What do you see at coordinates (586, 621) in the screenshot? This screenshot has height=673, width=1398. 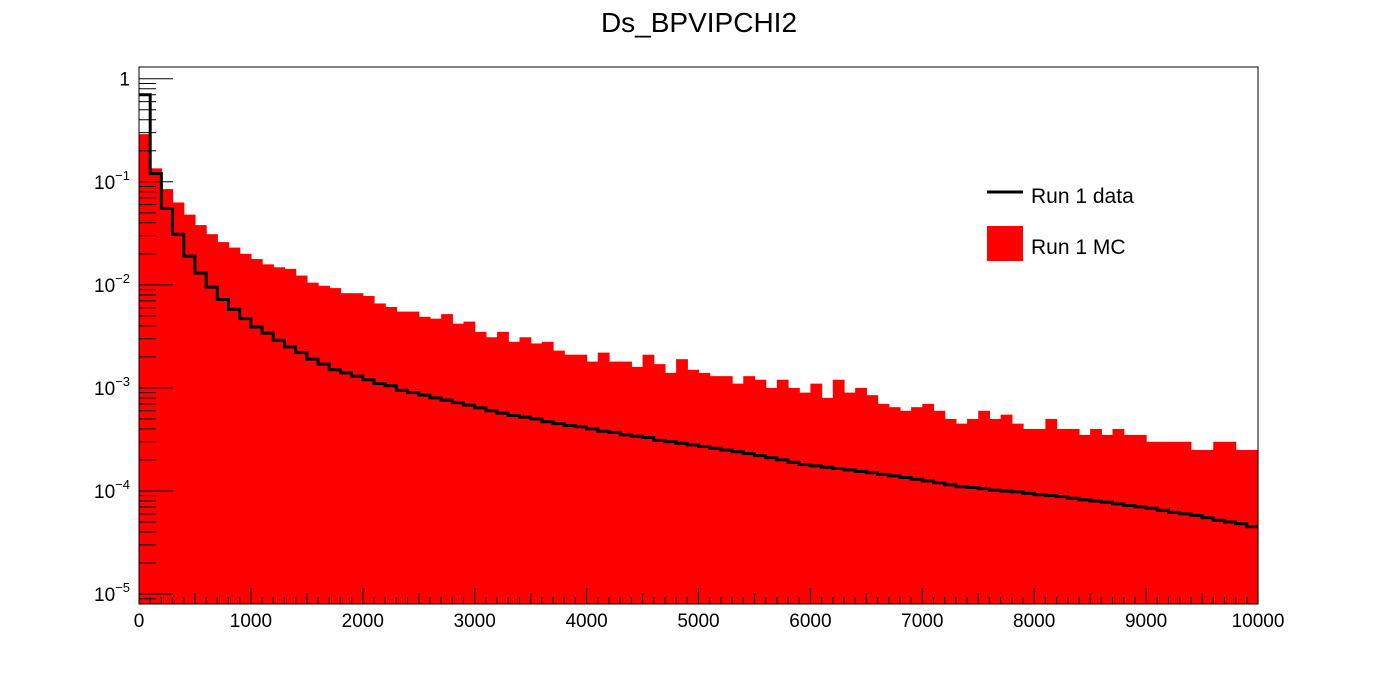 I see `x-tick-label: 4000` at bounding box center [586, 621].